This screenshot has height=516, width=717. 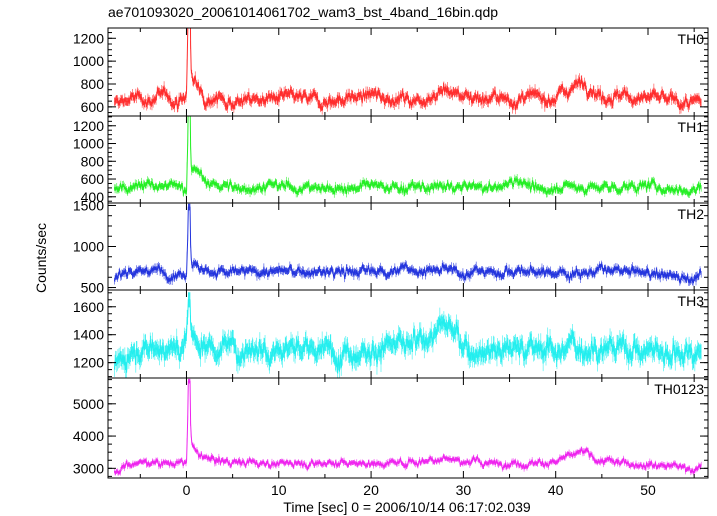 What do you see at coordinates (88, 436) in the screenshot?
I see `y-tick-label: 4000` at bounding box center [88, 436].